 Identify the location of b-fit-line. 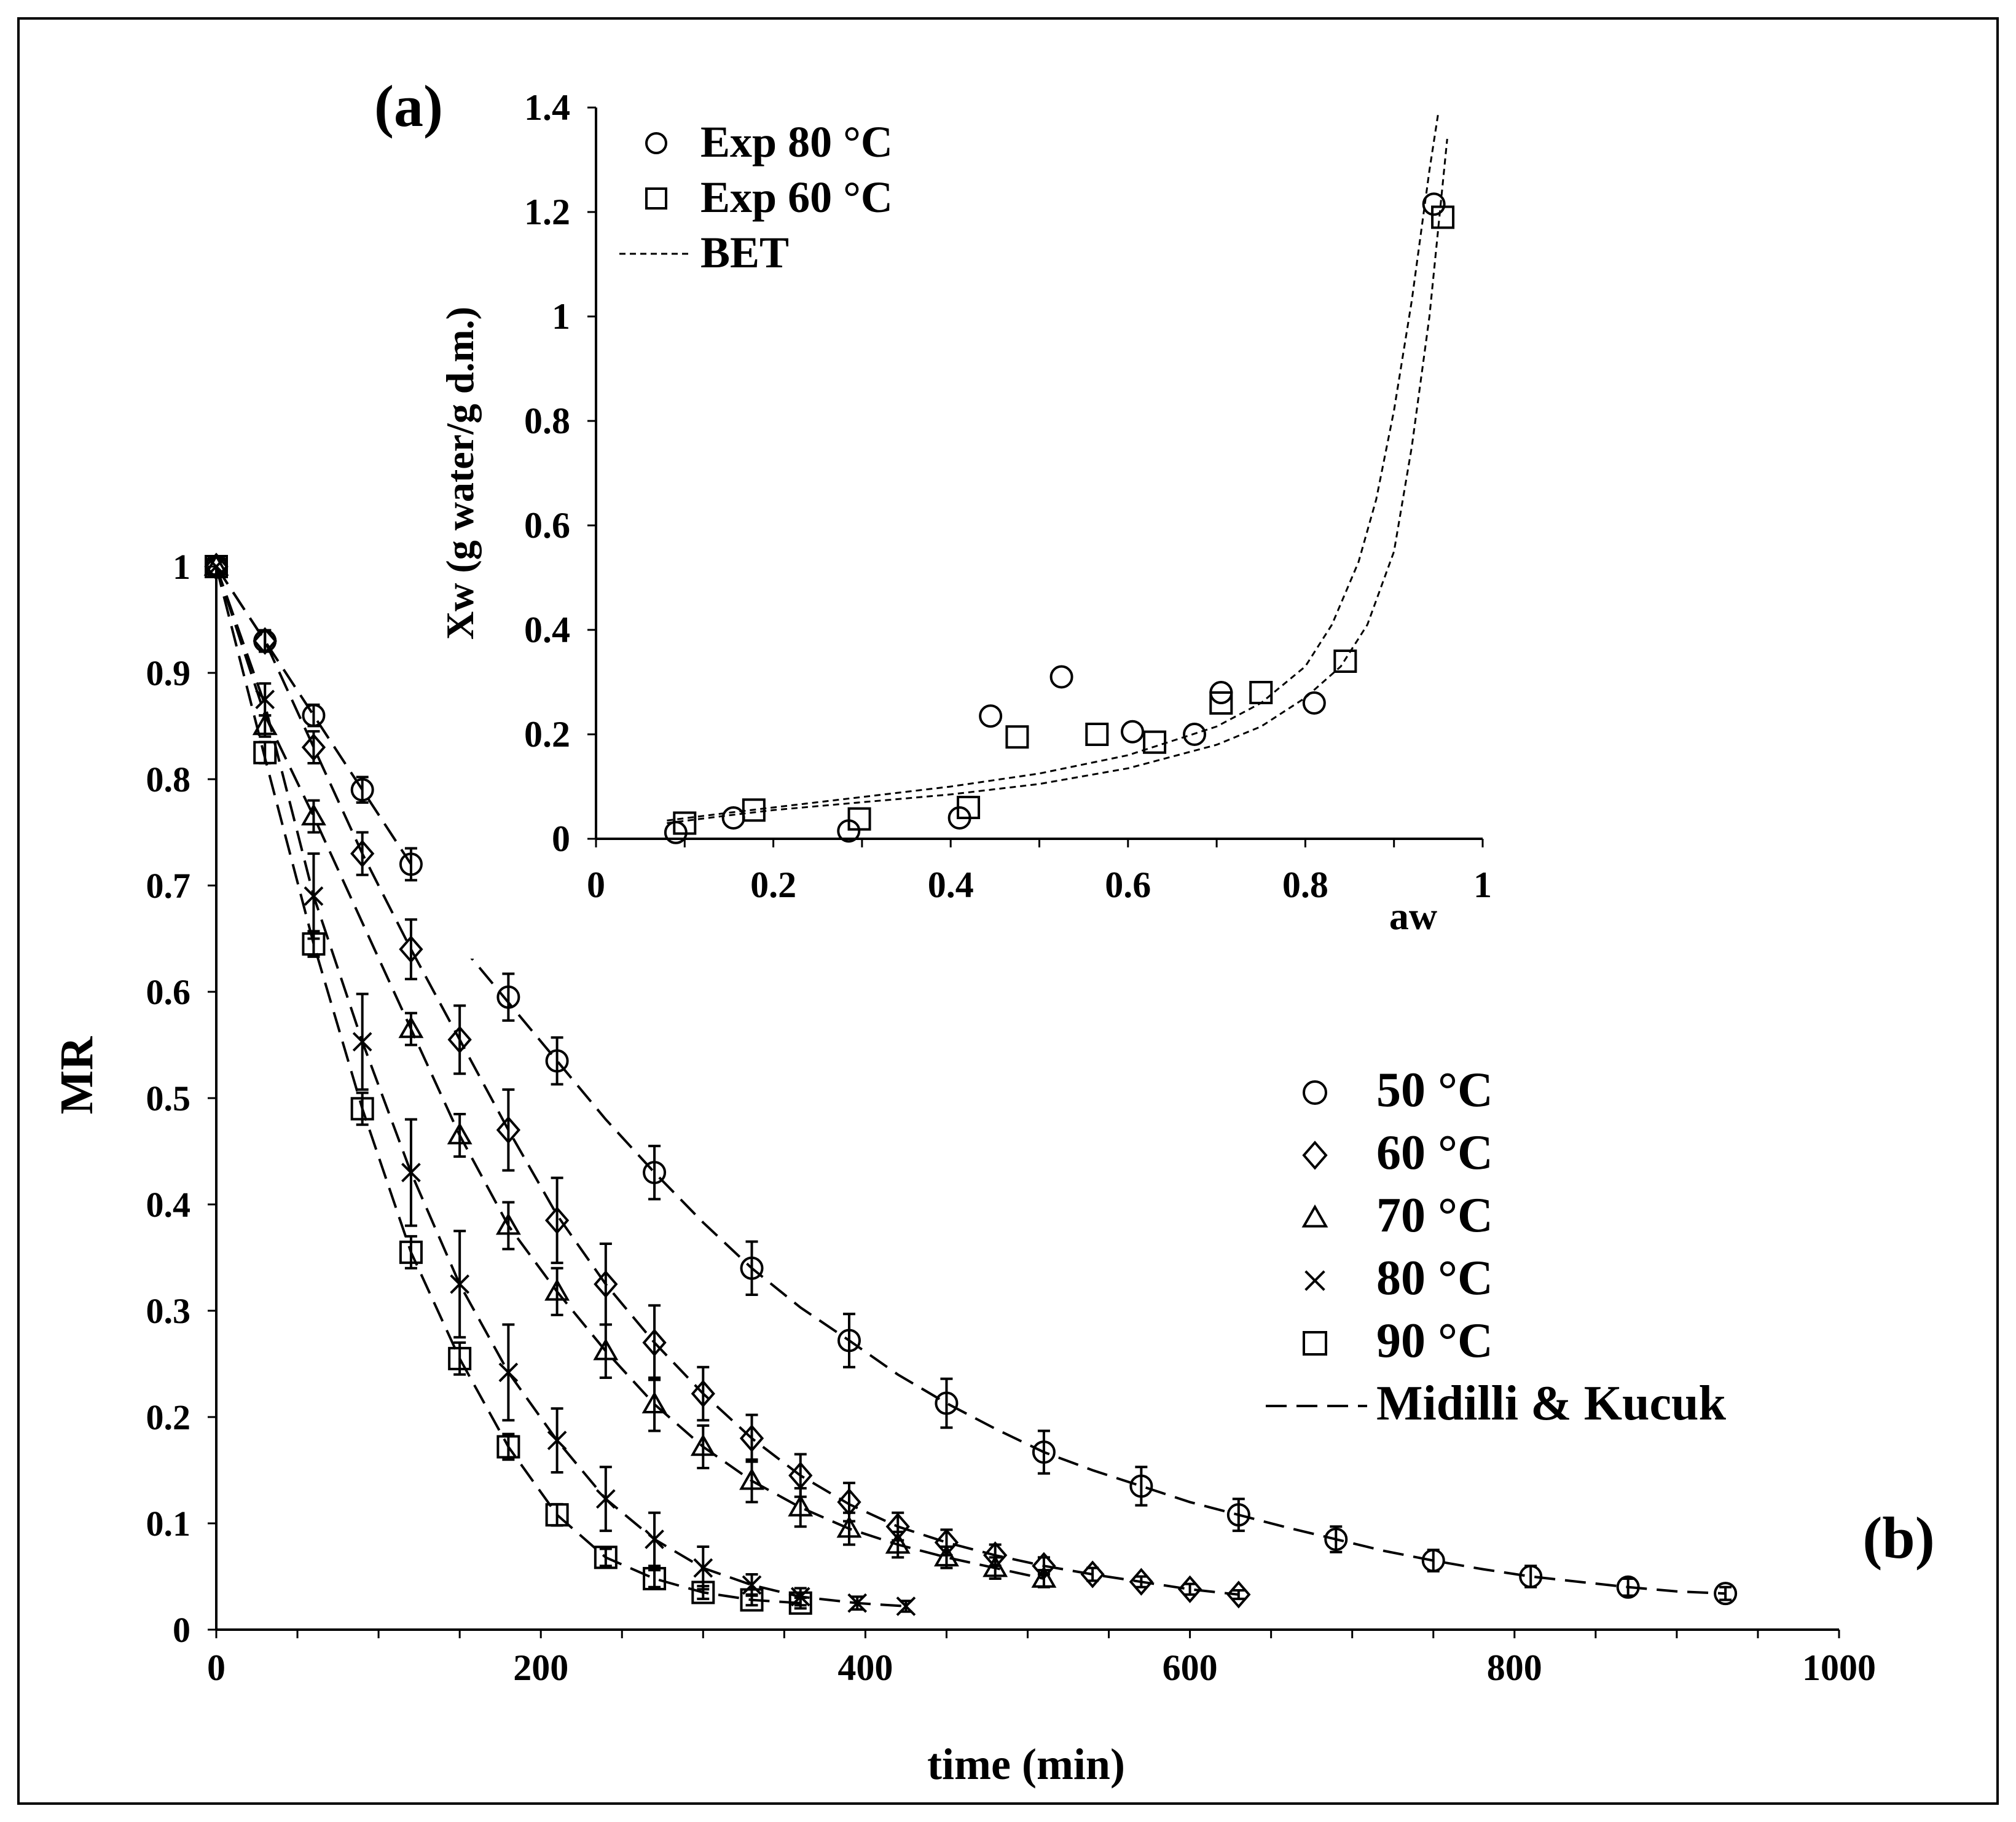
(313, 715).